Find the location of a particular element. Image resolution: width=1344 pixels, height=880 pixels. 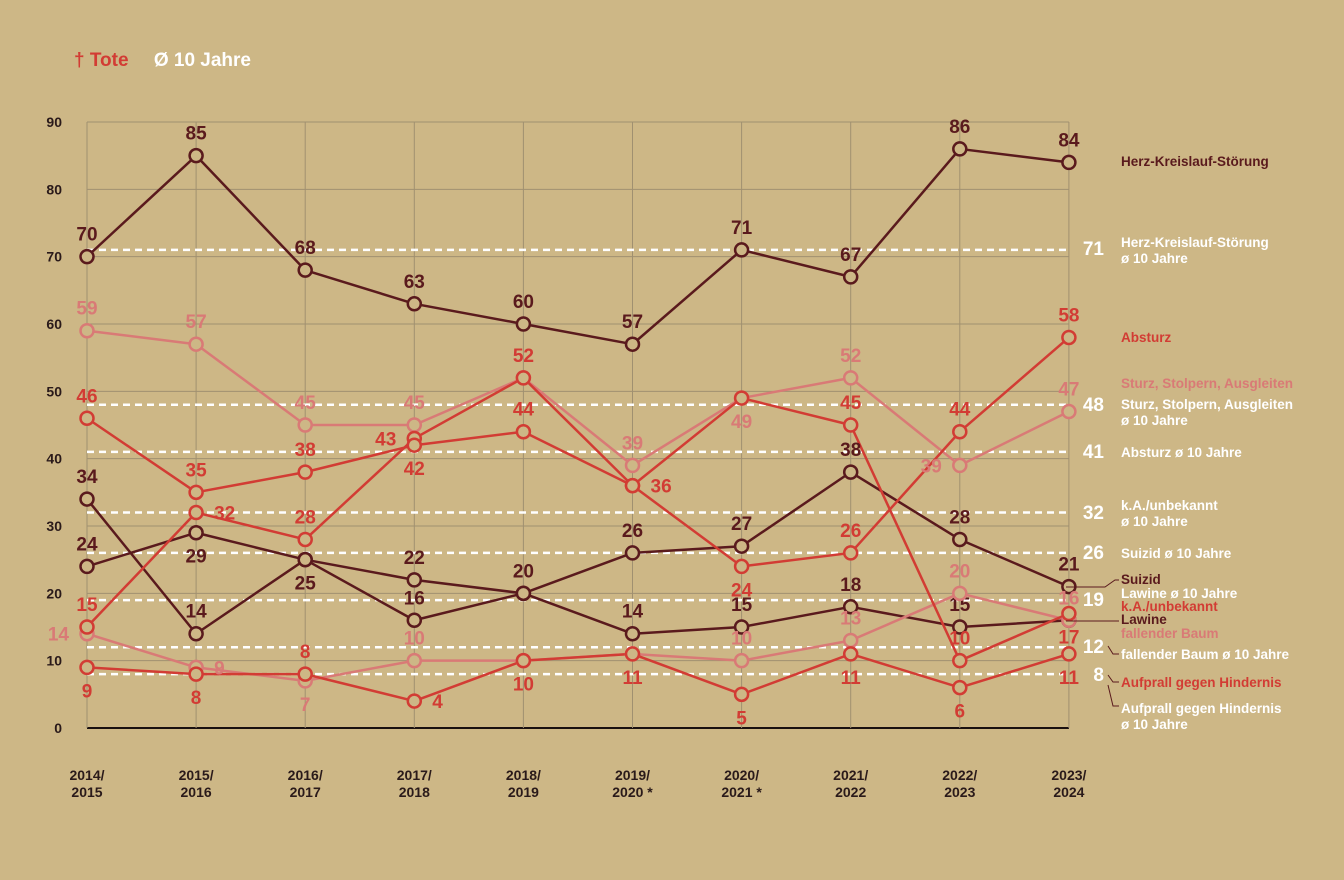

data-label: 9 is located at coordinates (87, 691).